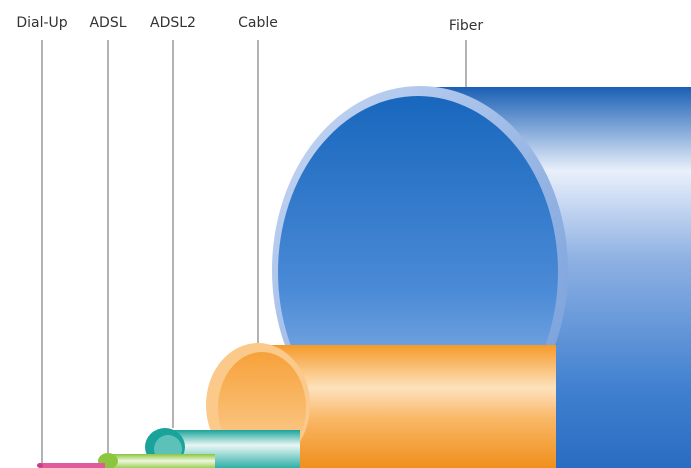 This screenshot has width=691, height=468. What do you see at coordinates (173, 23) in the screenshot?
I see `adsl2-label: ADSL2` at bounding box center [173, 23].